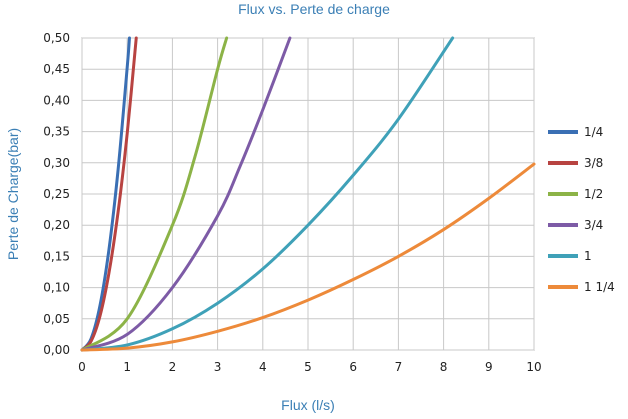 Image resolution: width=628 pixels, height=419 pixels. What do you see at coordinates (314, 9) in the screenshot?
I see `chart-title: Flux vs. Perte de charge` at bounding box center [314, 9].